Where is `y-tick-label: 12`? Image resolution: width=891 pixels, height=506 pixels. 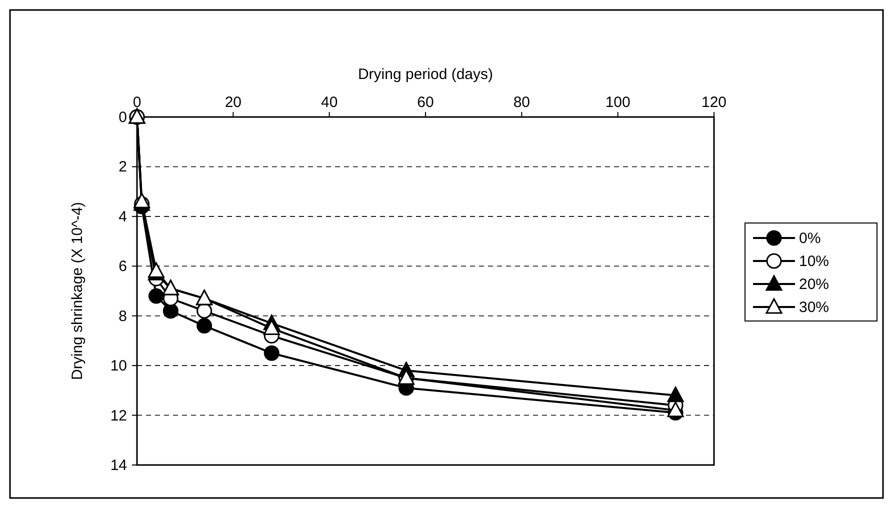 y-tick-label: 12 is located at coordinates (118, 415).